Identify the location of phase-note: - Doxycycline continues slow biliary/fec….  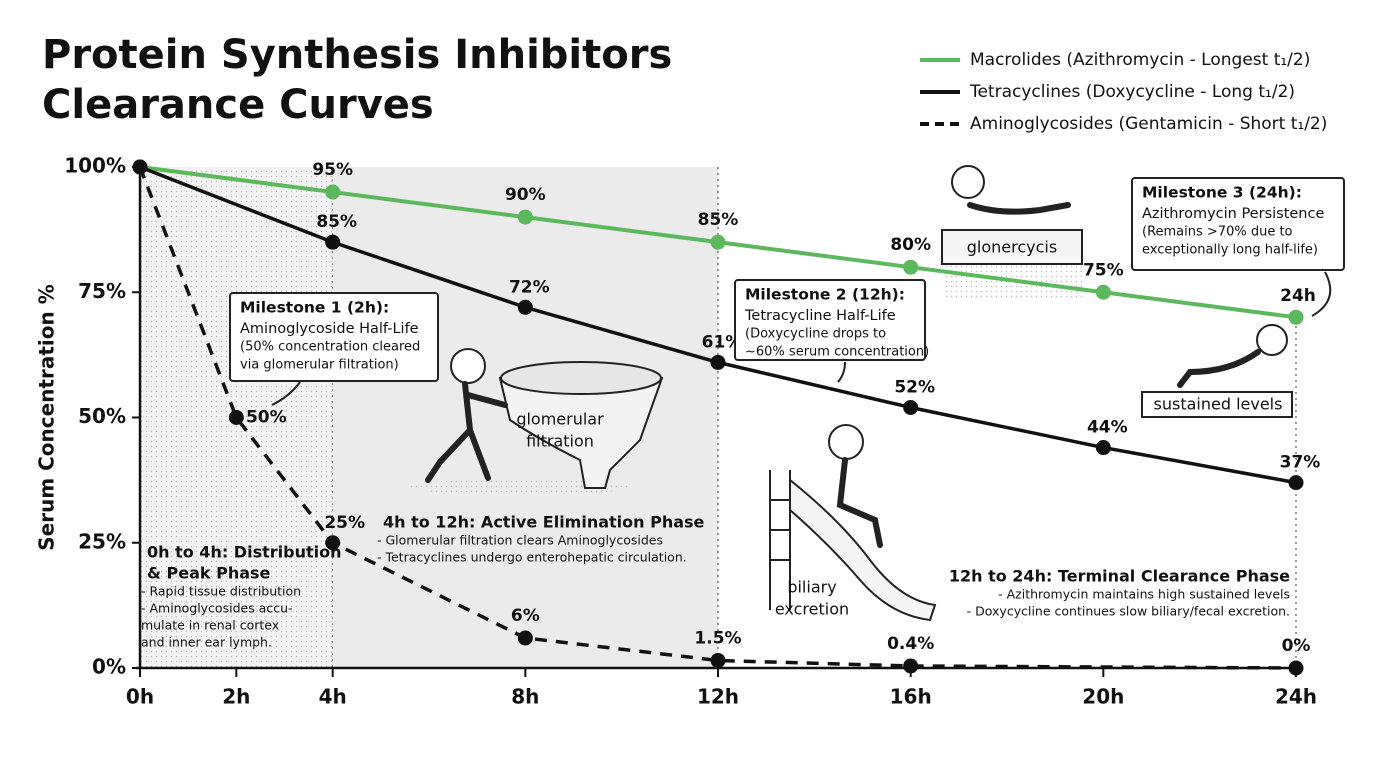
(1128, 611).